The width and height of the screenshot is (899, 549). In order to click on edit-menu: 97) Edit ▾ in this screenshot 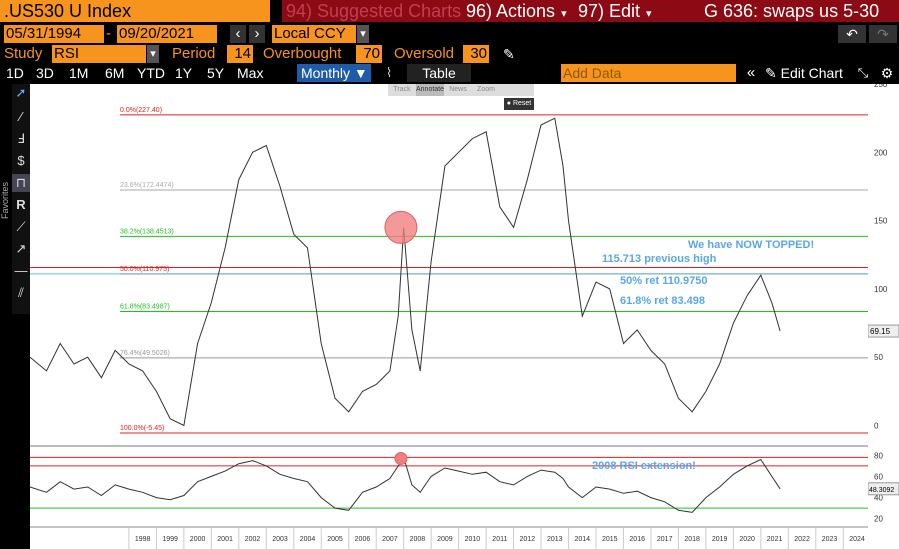, I will do `click(616, 11)`.